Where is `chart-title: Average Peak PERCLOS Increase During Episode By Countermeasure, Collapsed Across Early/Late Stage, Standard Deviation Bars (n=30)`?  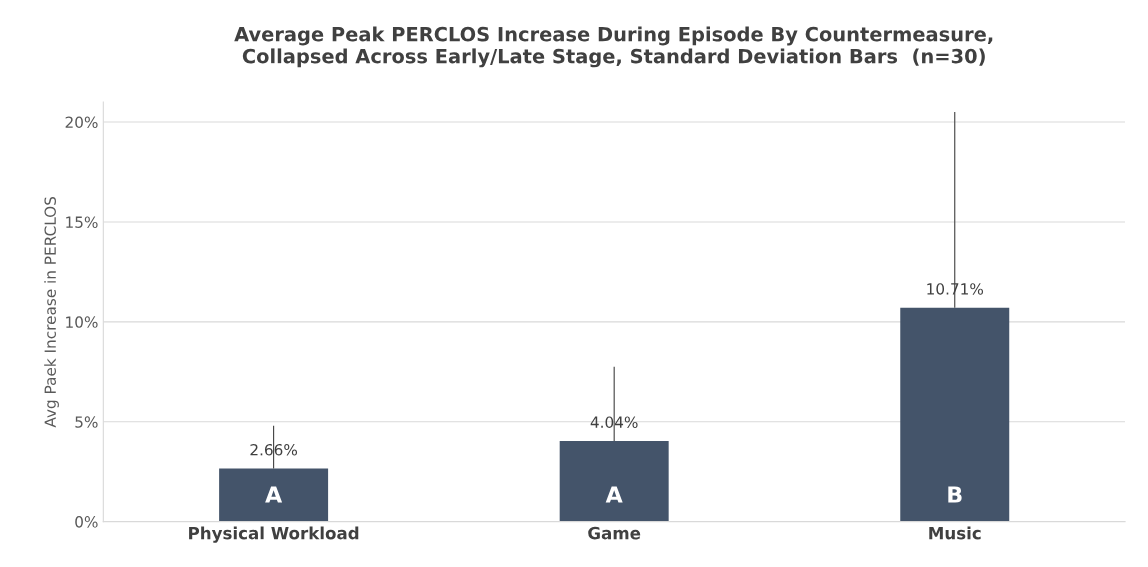
chart-title: Average Peak PERCLOS Increase During Episode By Countermeasure, Collapsed Across Early/Late Stage, Standard Deviation Bars (n=30) is located at coordinates (613, 47).